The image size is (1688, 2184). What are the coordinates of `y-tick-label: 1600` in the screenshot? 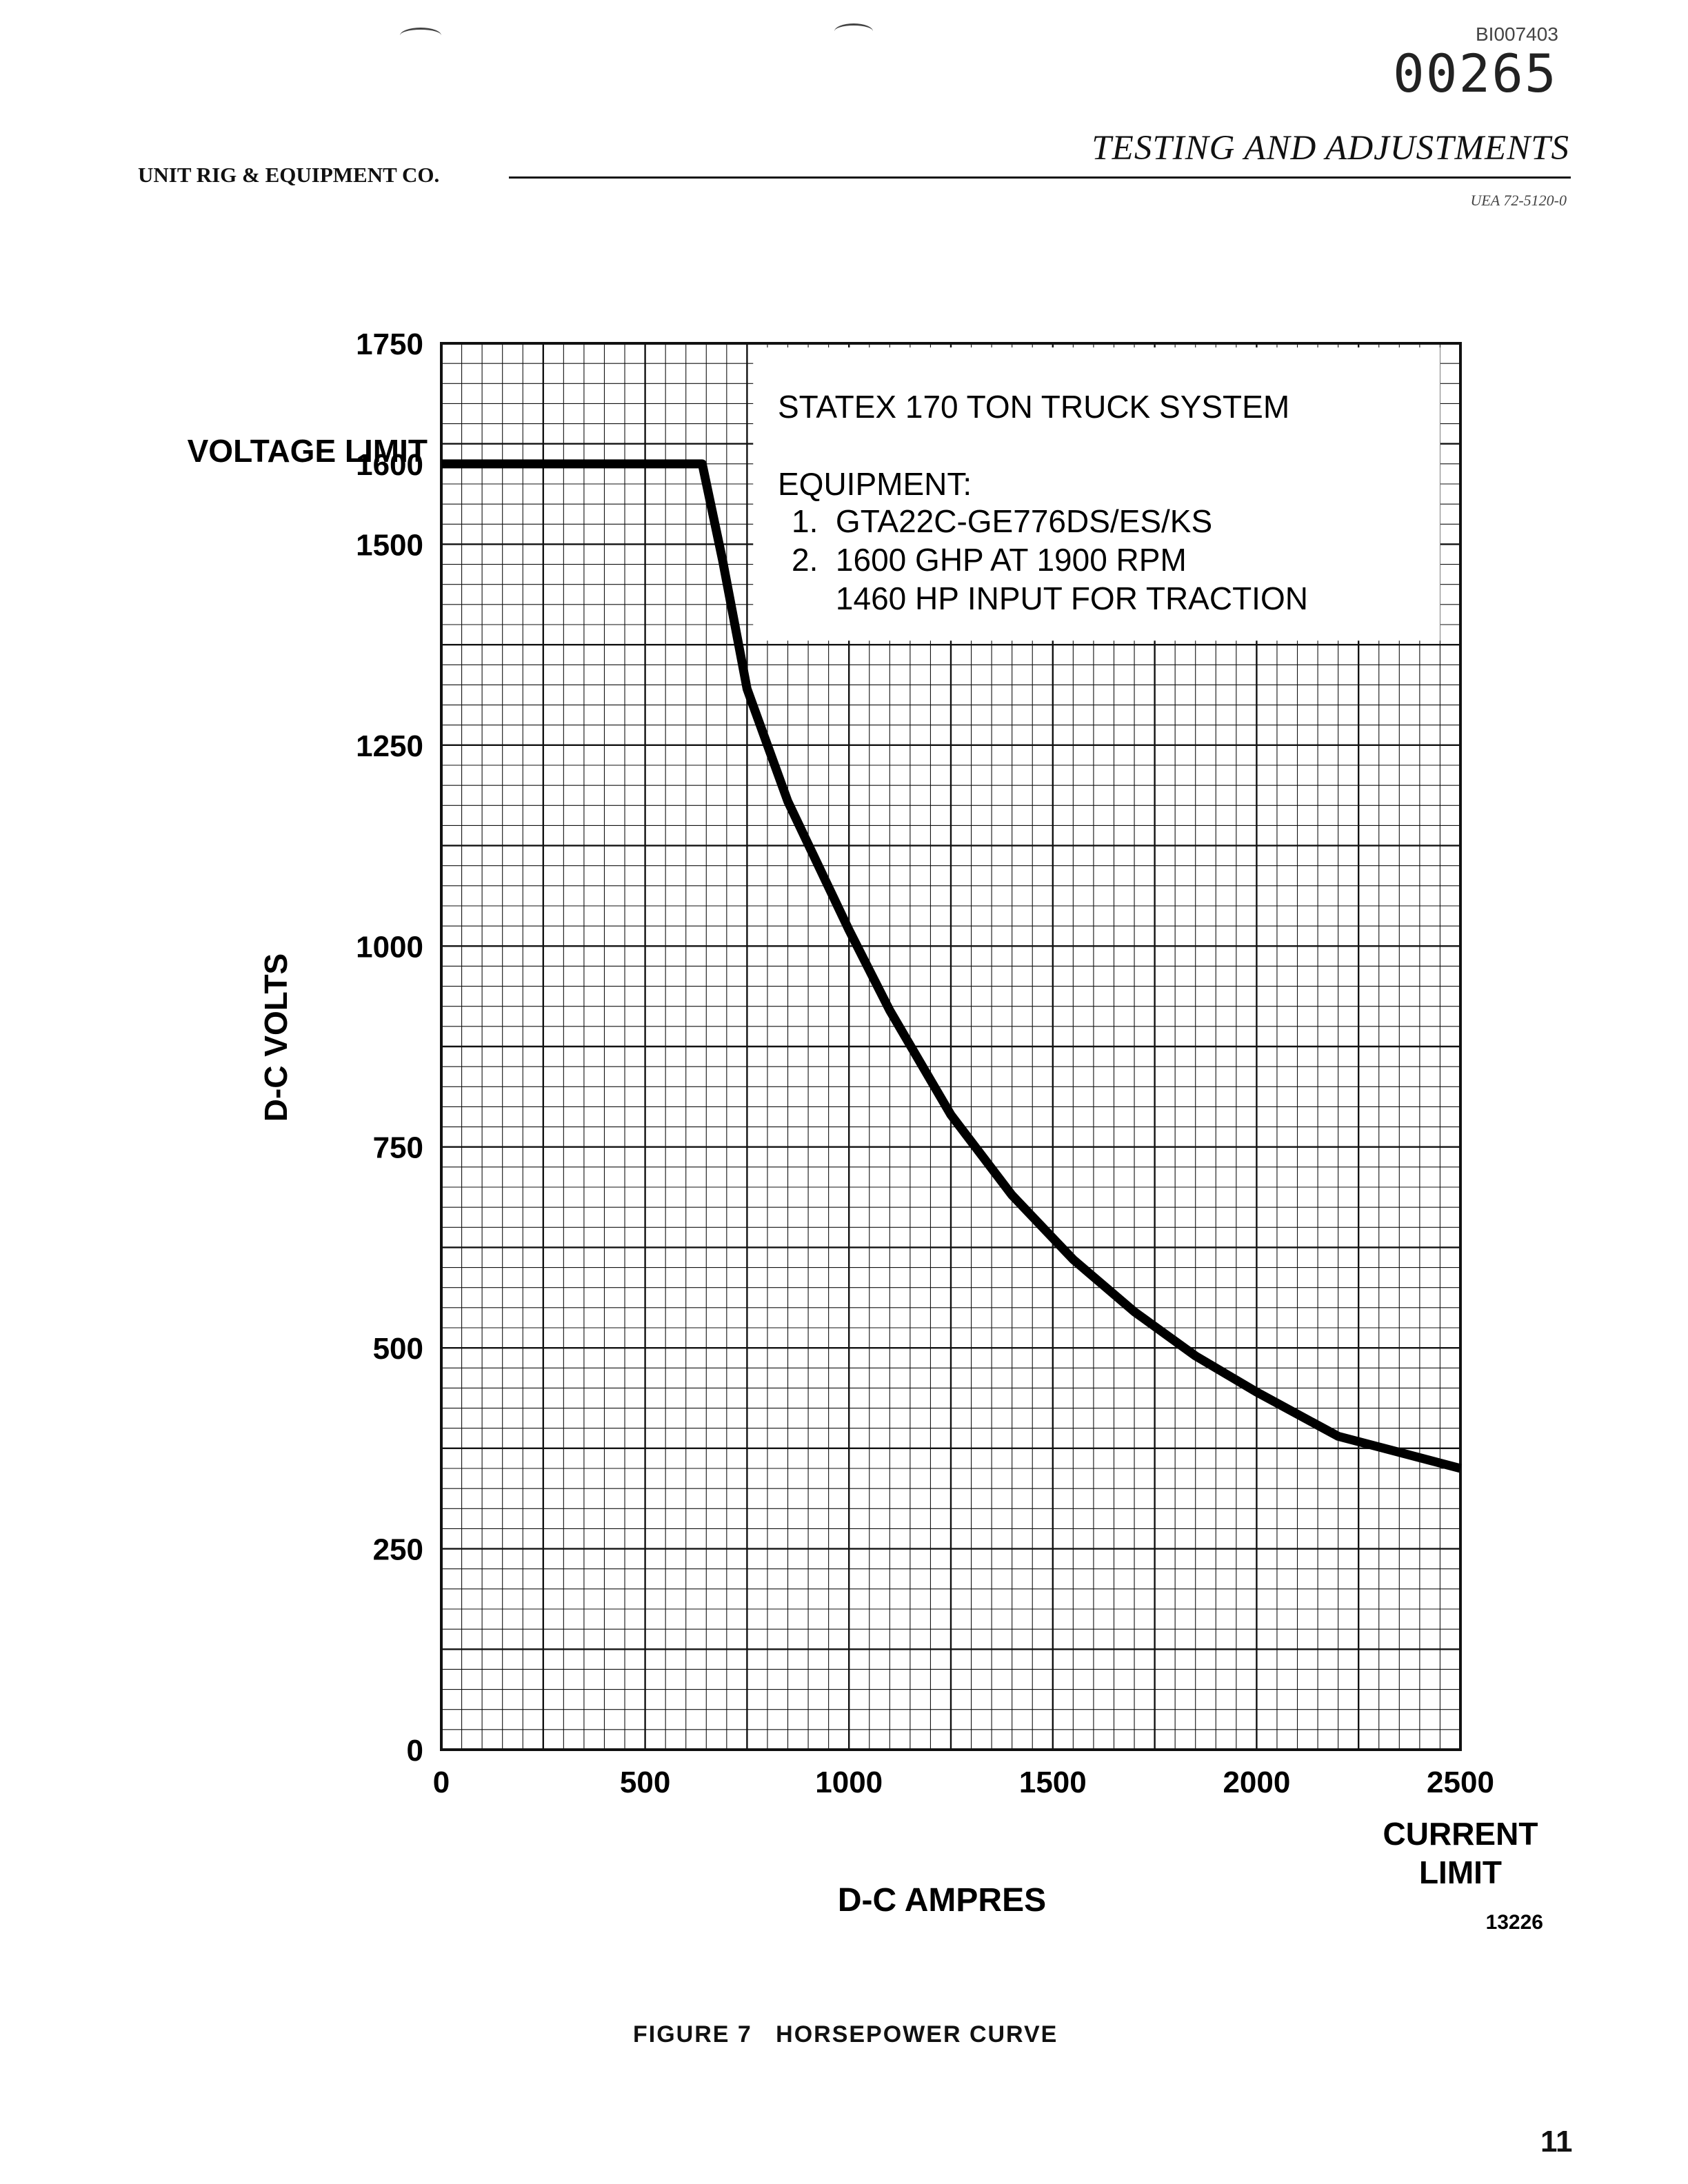 It's located at (389, 465).